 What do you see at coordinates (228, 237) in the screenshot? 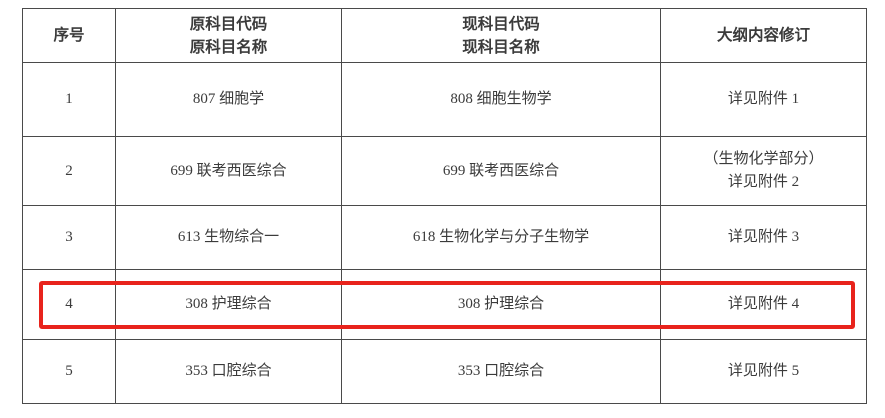
I see `cell-old-subject: 613 生物综合一` at bounding box center [228, 237].